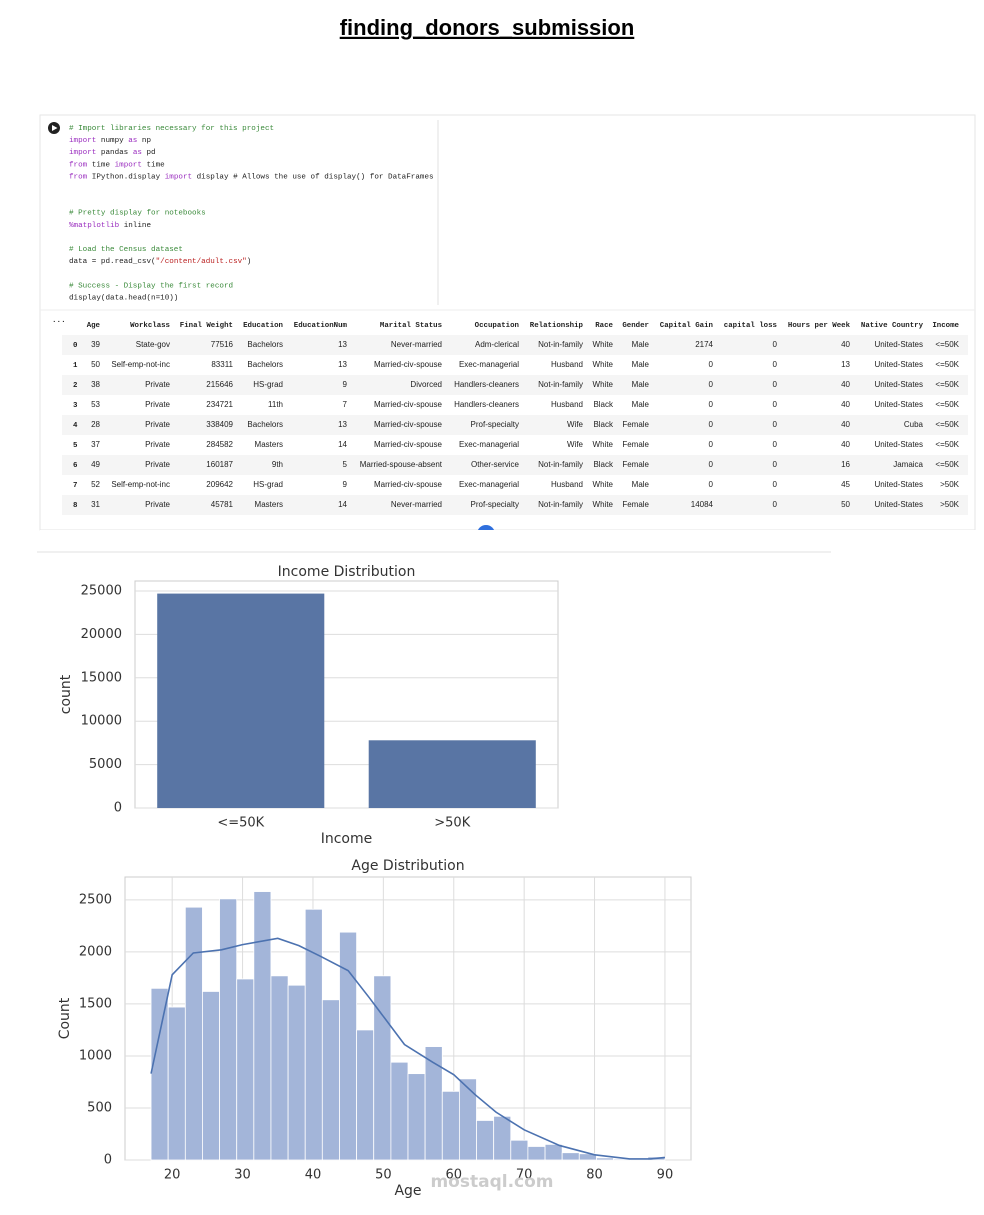 This screenshot has height=1215, width=984. Describe the element at coordinates (497, 326) in the screenshot. I see `column-header: Occupation` at that location.